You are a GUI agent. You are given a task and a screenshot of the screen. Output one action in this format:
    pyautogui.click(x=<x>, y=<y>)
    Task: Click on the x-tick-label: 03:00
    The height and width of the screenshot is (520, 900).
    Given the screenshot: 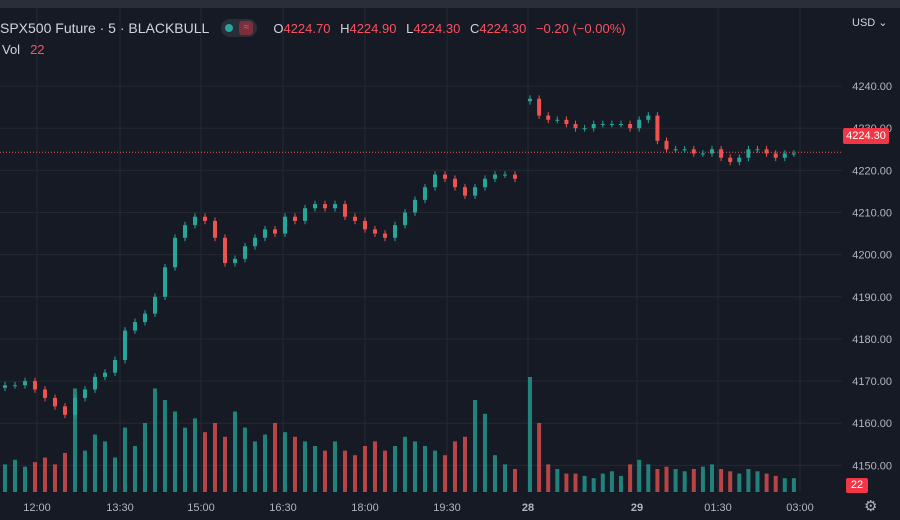 What is the action you would take?
    pyautogui.click(x=800, y=508)
    